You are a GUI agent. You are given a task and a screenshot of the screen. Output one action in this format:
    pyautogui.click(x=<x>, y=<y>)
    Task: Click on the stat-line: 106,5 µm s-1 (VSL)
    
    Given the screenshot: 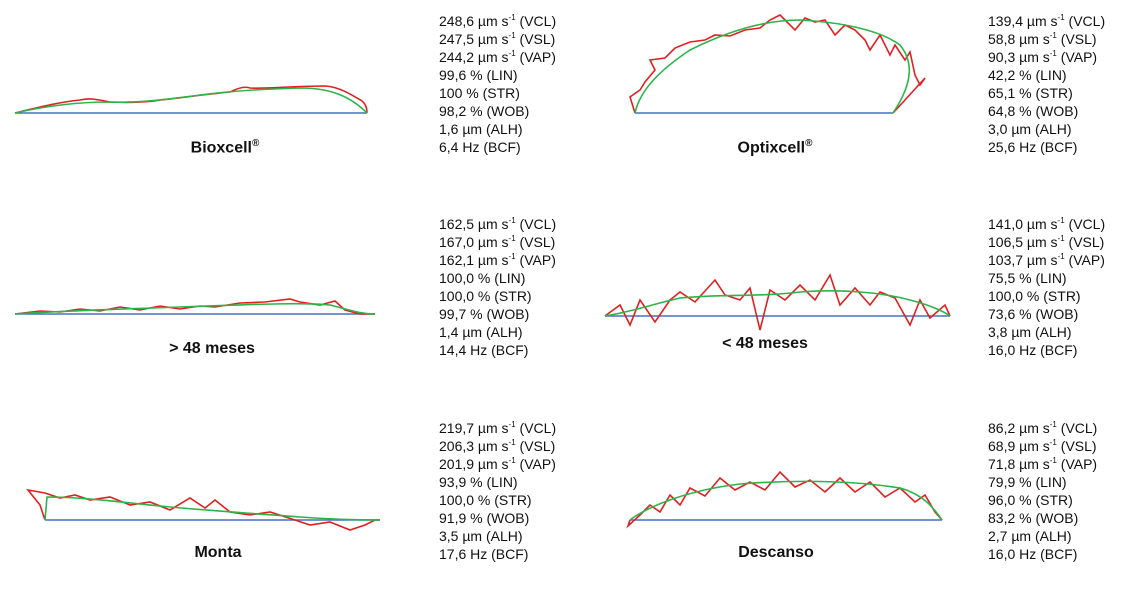 What is the action you would take?
    pyautogui.click(x=1046, y=242)
    